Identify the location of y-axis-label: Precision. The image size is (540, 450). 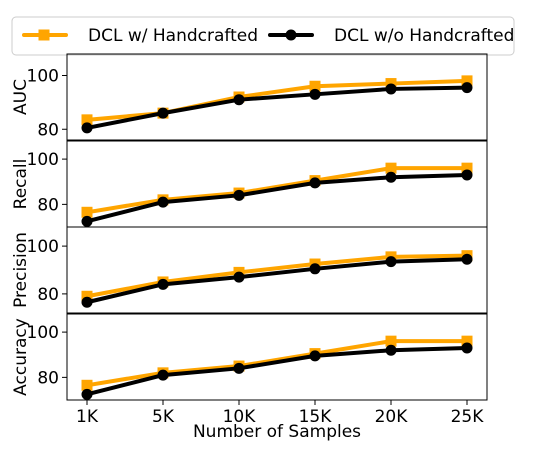
(21, 270).